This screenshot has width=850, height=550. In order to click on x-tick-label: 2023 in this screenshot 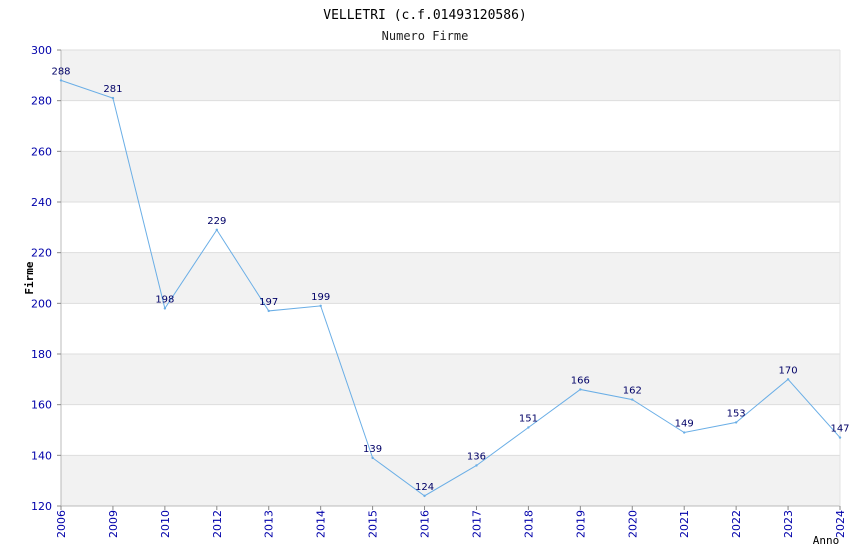, I will do `click(788, 524)`.